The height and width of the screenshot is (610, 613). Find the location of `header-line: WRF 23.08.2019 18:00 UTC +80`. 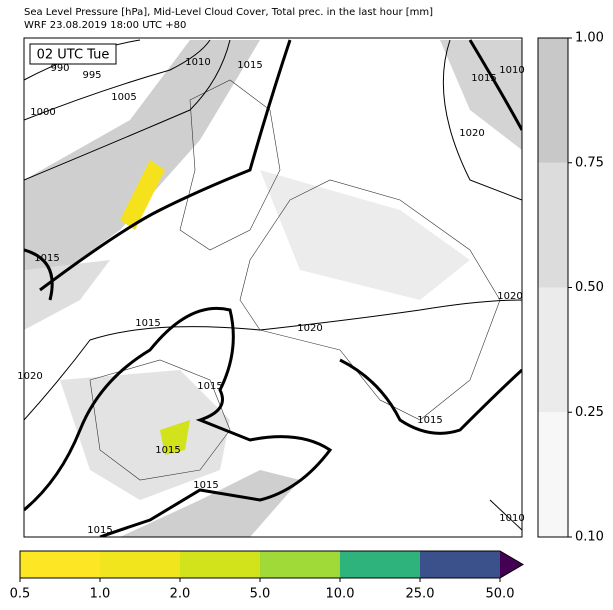

header-line: WRF 23.08.2019 18:00 UTC +80 is located at coordinates (105, 25).